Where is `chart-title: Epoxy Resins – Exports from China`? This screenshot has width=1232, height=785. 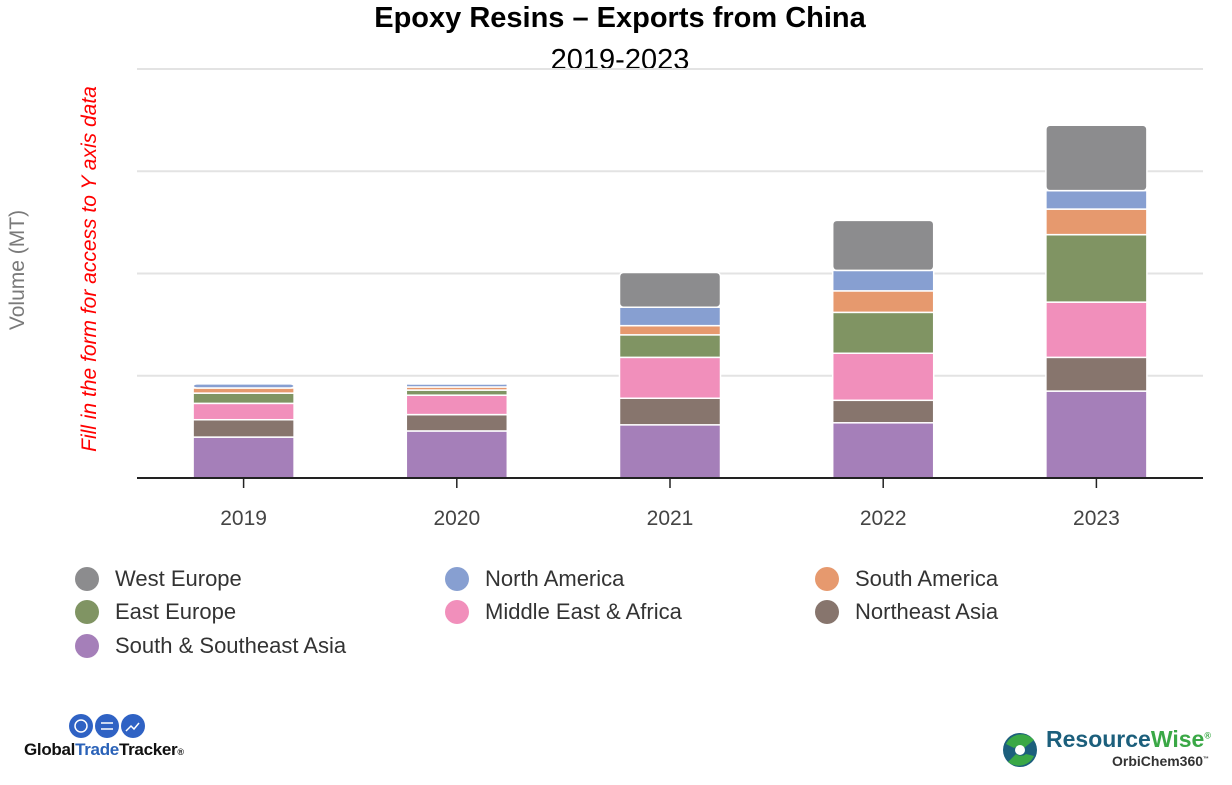
chart-title: Epoxy Resins – Exports from China is located at coordinates (620, 18).